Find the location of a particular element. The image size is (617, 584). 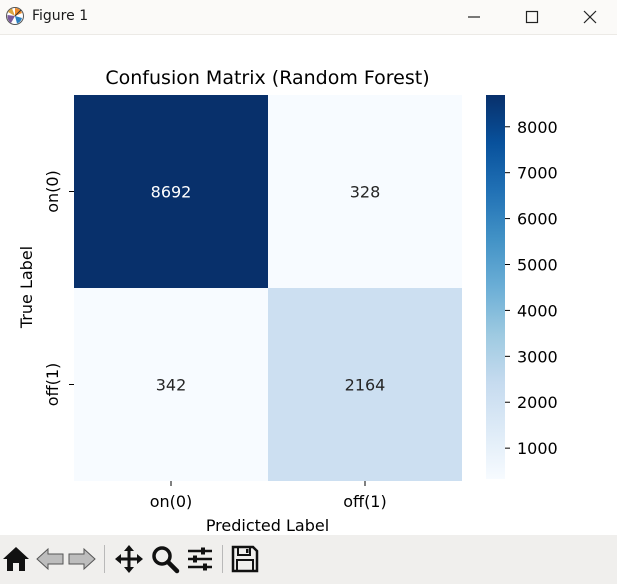

colorbar-tick-label: 2000 is located at coordinates (537, 402).